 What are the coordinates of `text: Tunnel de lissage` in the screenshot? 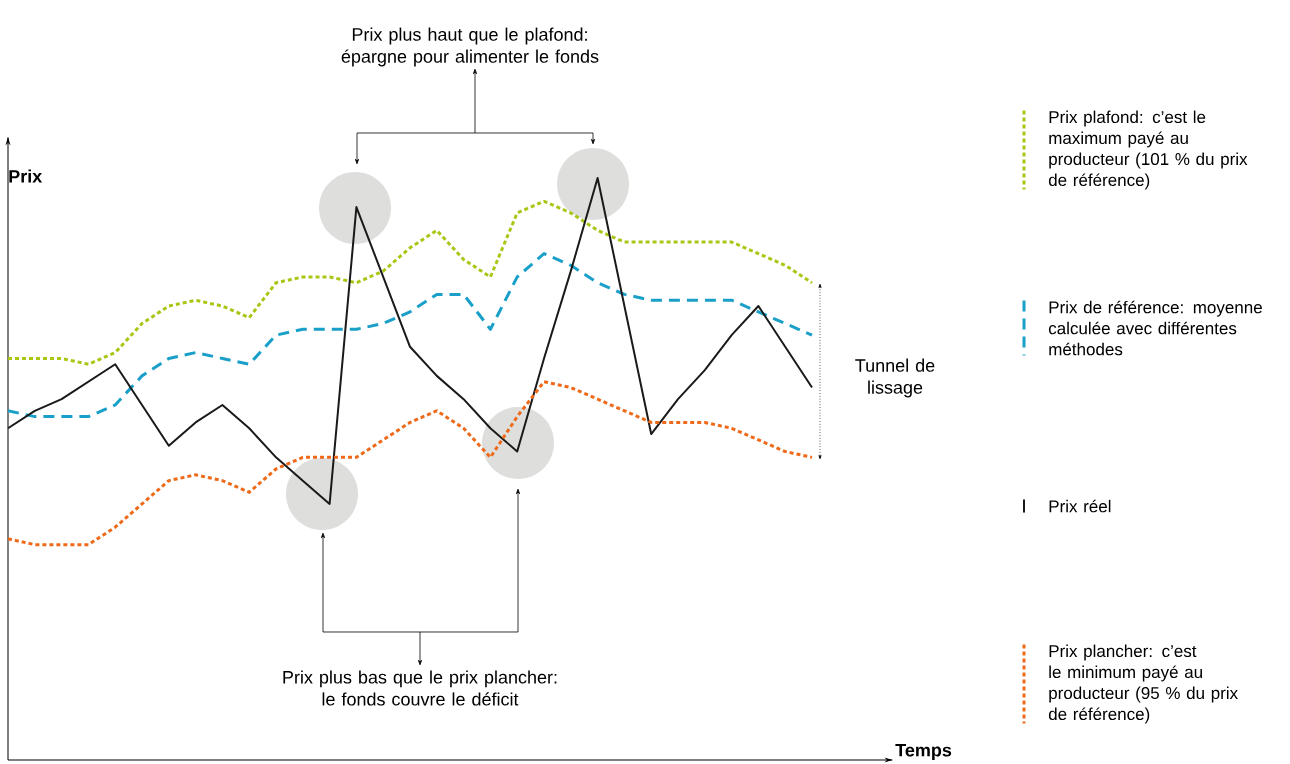 It's located at (895, 378).